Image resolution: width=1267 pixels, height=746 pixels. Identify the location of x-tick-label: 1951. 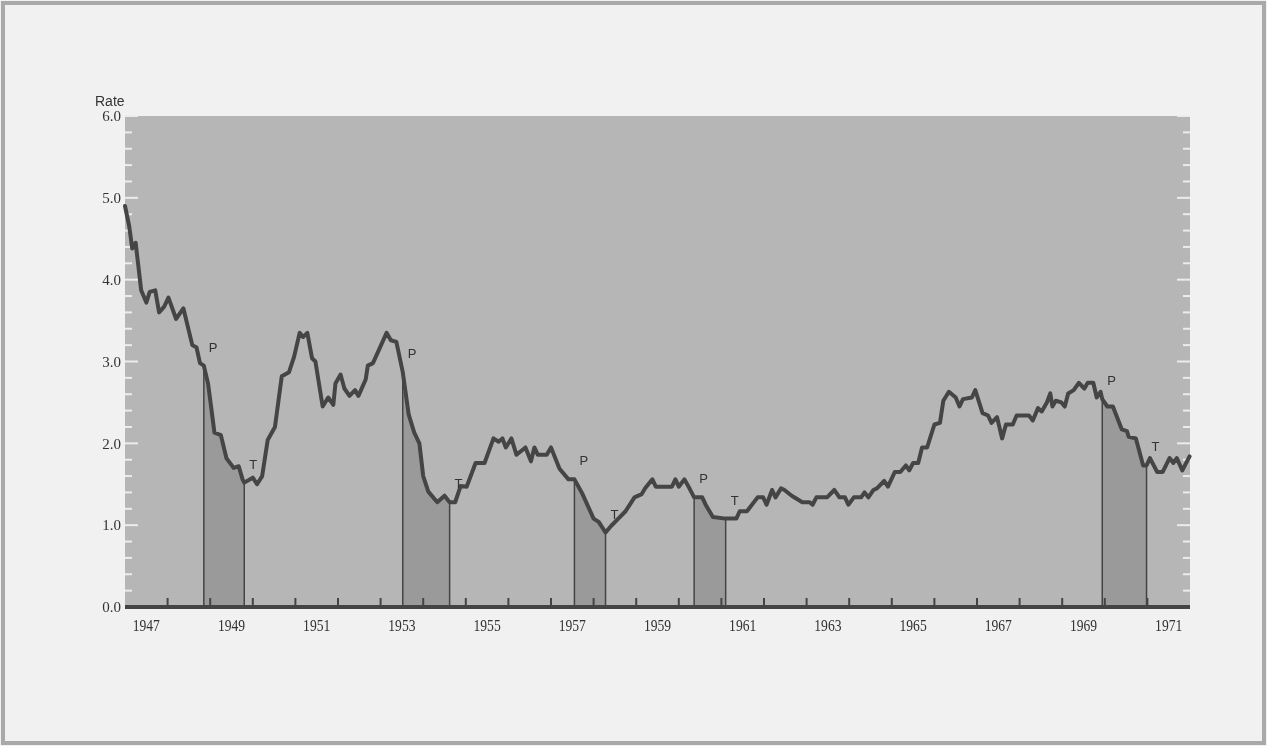
(317, 625).